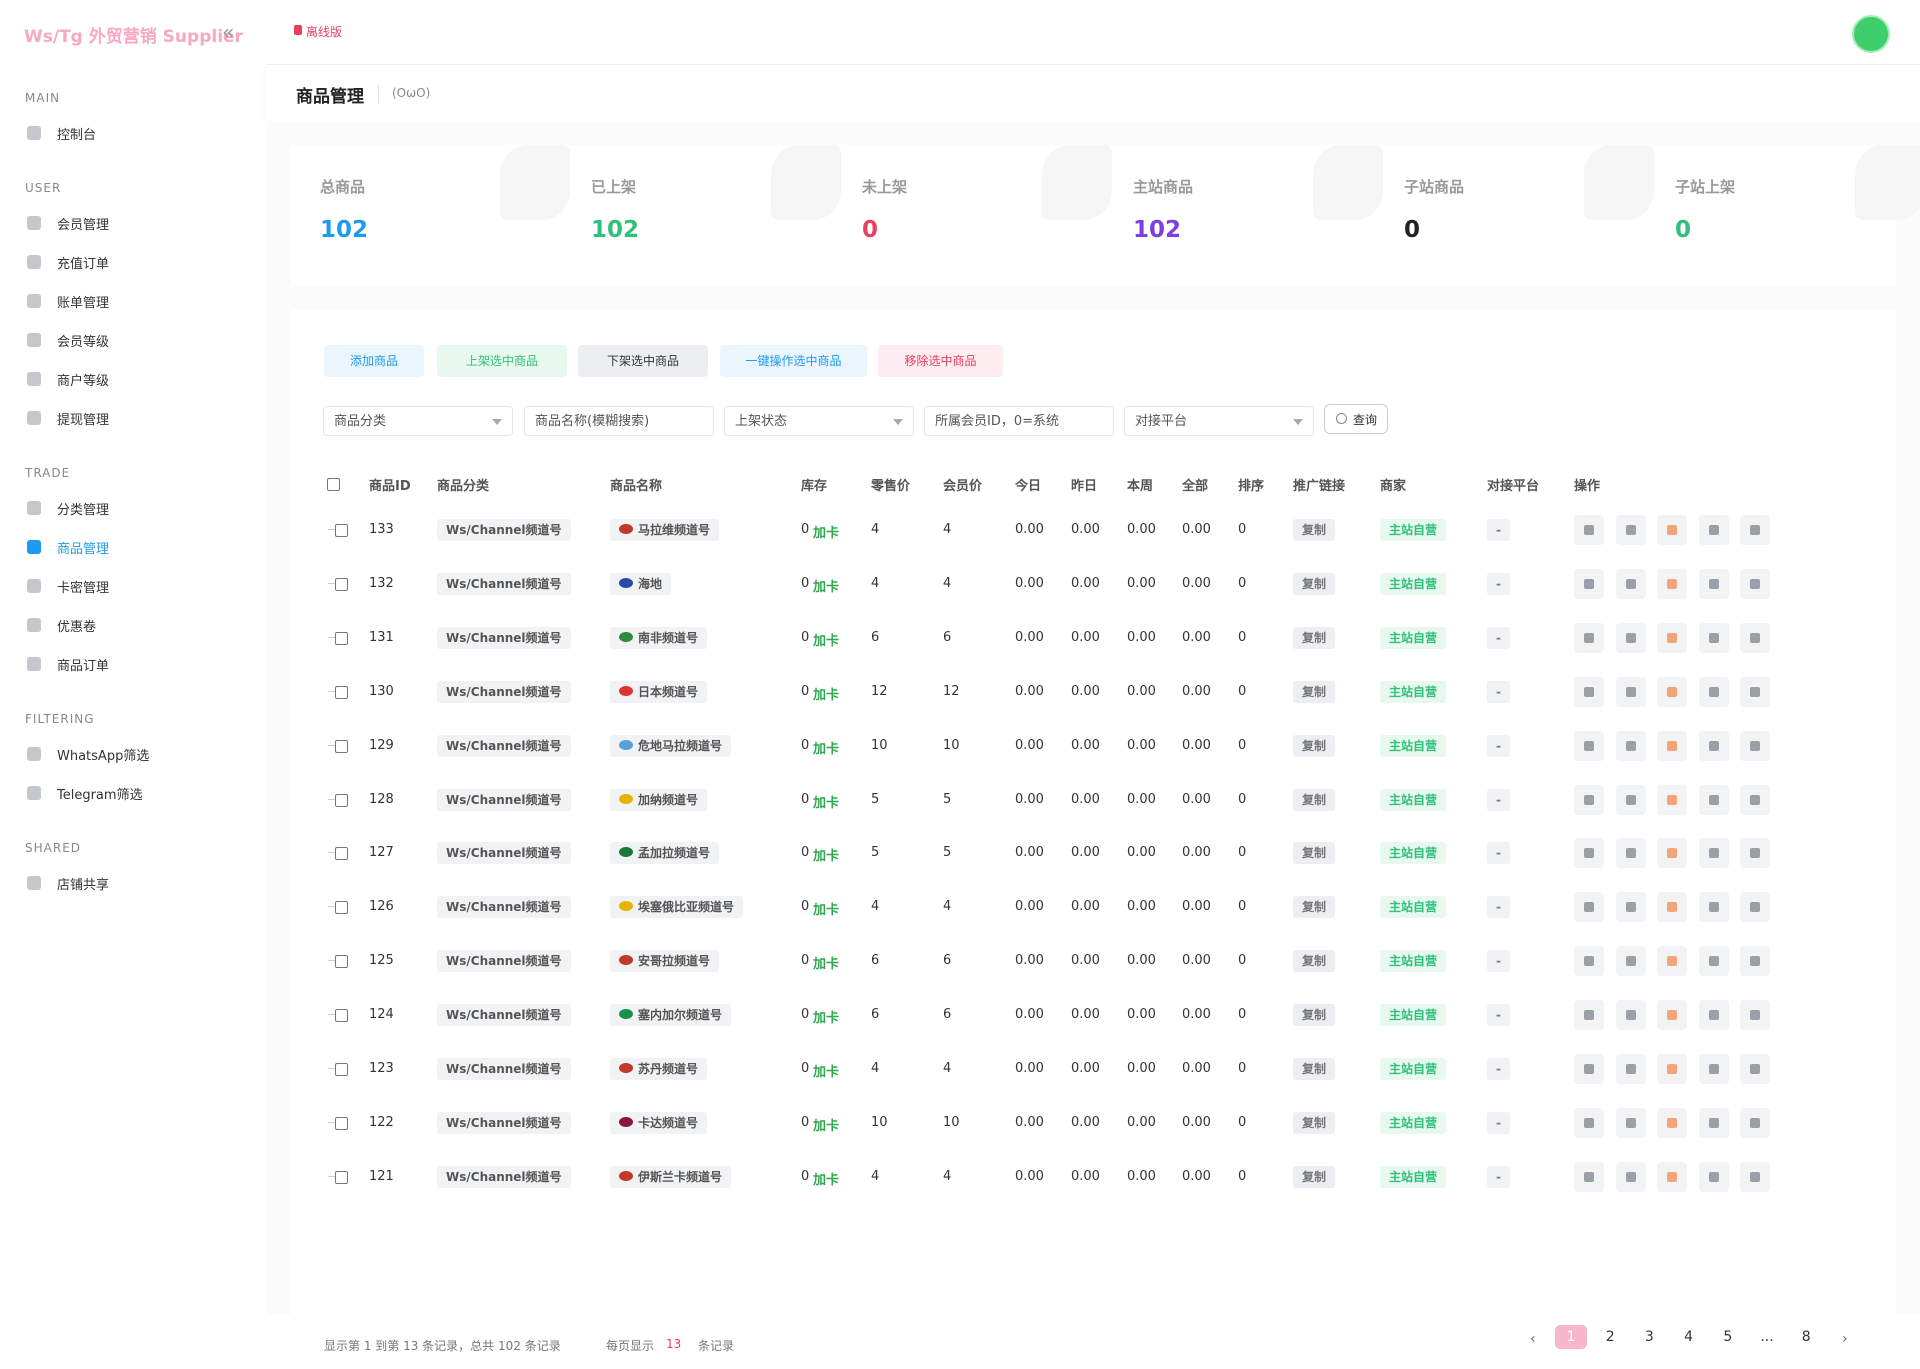 The image size is (1920, 1369). What do you see at coordinates (619, 421) in the screenshot?
I see `filter-field: 商品名称(模糊搜索)` at bounding box center [619, 421].